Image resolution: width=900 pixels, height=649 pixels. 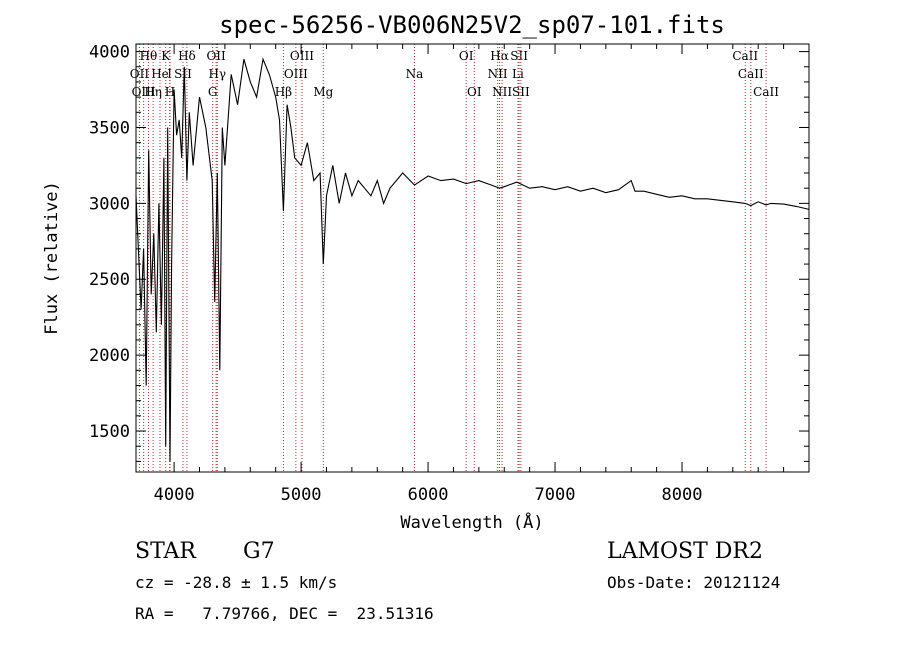 I want to click on marker-label-28: CaII, so click(x=766, y=92).